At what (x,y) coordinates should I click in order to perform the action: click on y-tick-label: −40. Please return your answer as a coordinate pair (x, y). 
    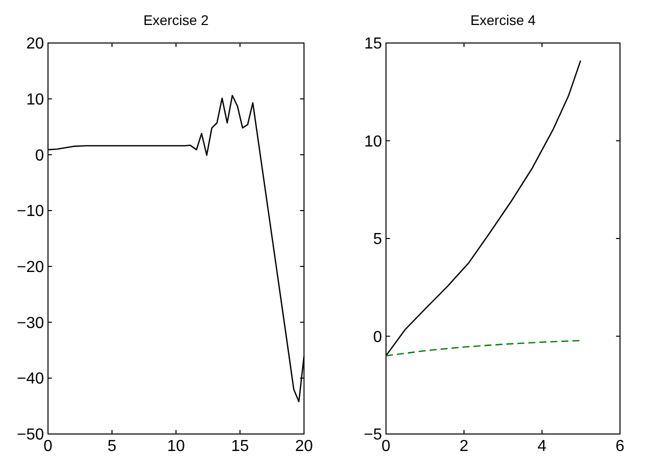
    Looking at the image, I should click on (30, 379).